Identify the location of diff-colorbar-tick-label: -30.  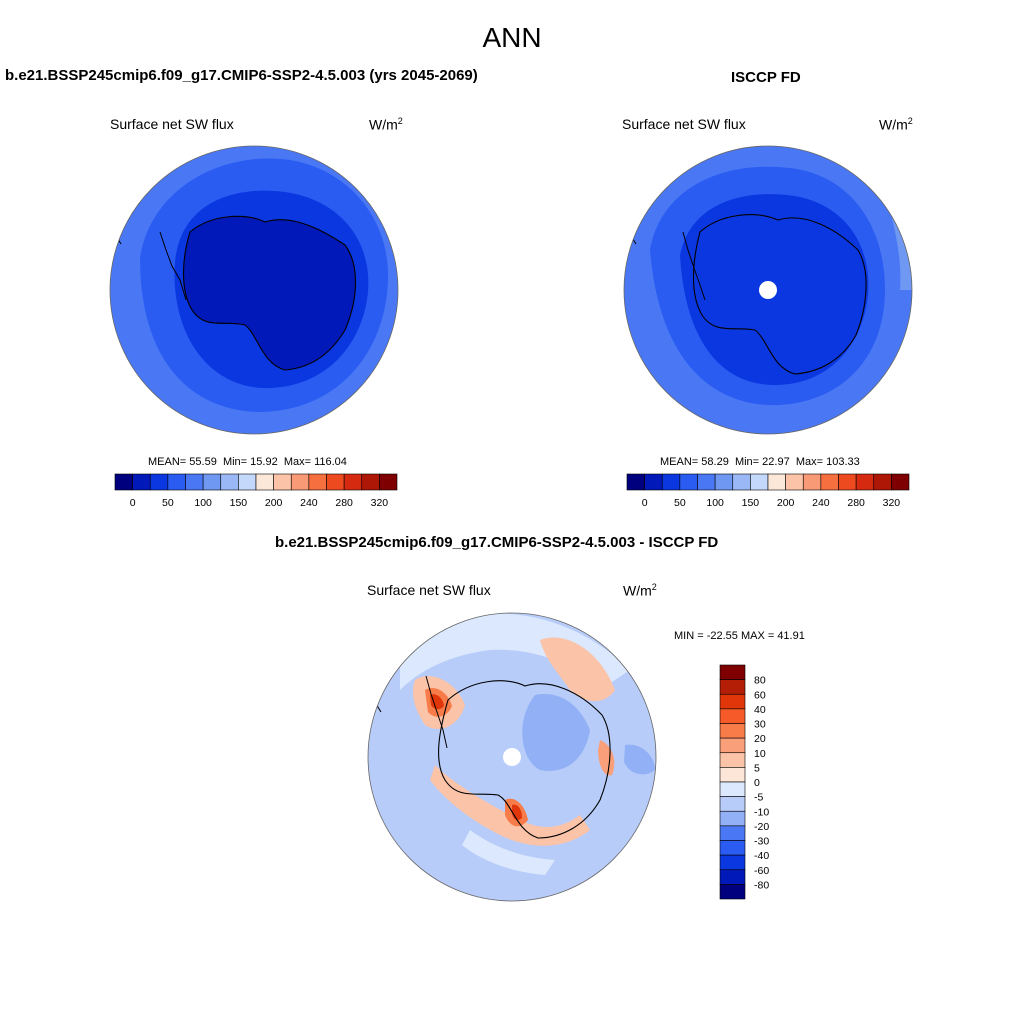
(761, 842).